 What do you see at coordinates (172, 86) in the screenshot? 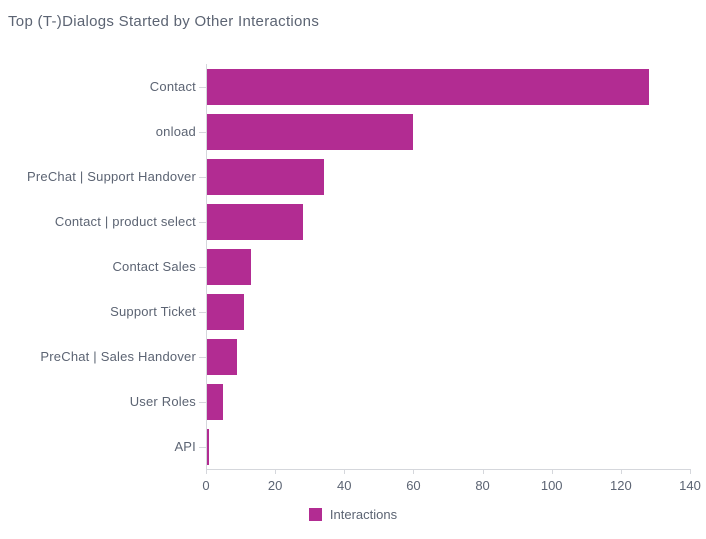
I see `category-label: Contact` at bounding box center [172, 86].